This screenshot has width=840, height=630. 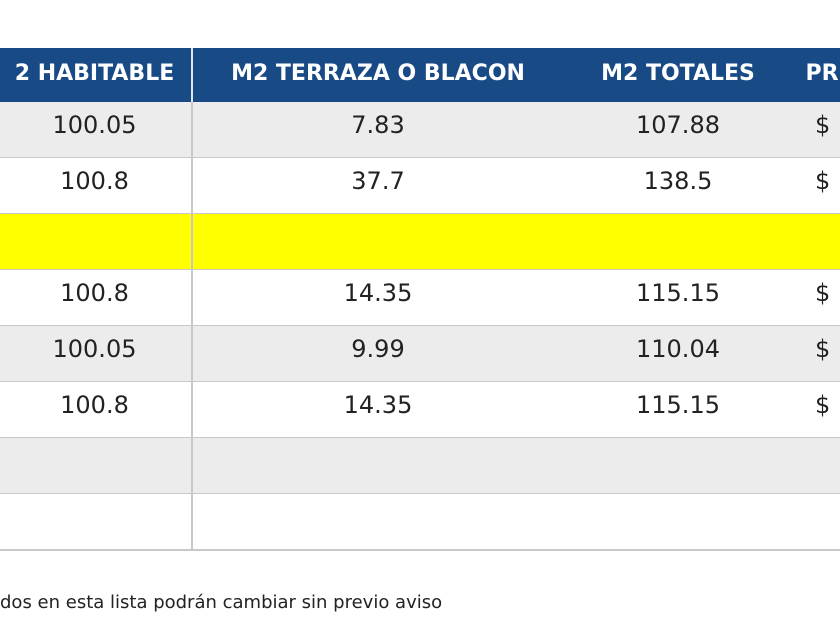 I want to click on table-cell: 37.7, so click(x=379, y=186).